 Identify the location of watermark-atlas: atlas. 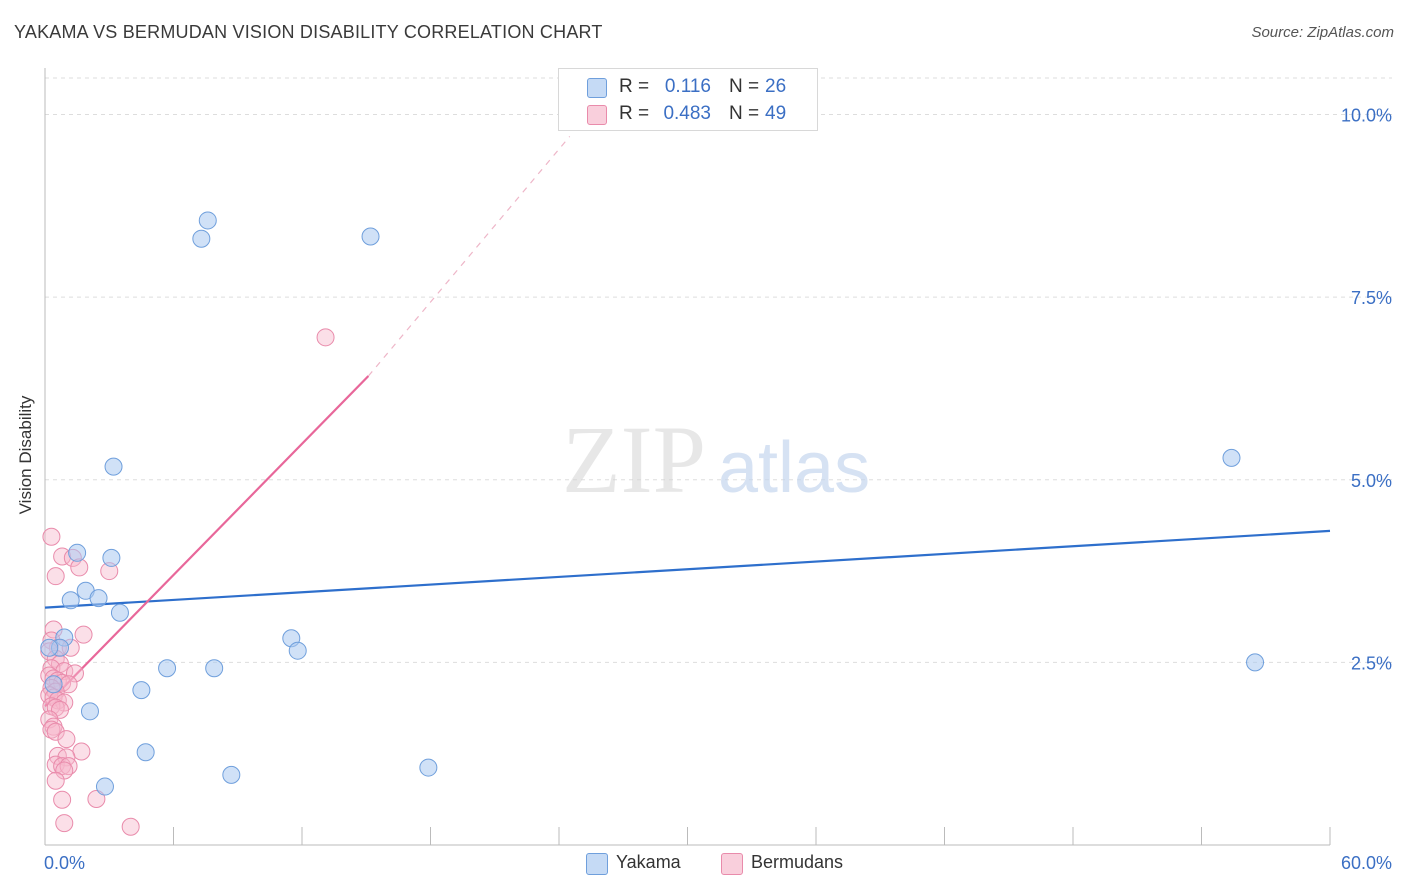
(794, 468).